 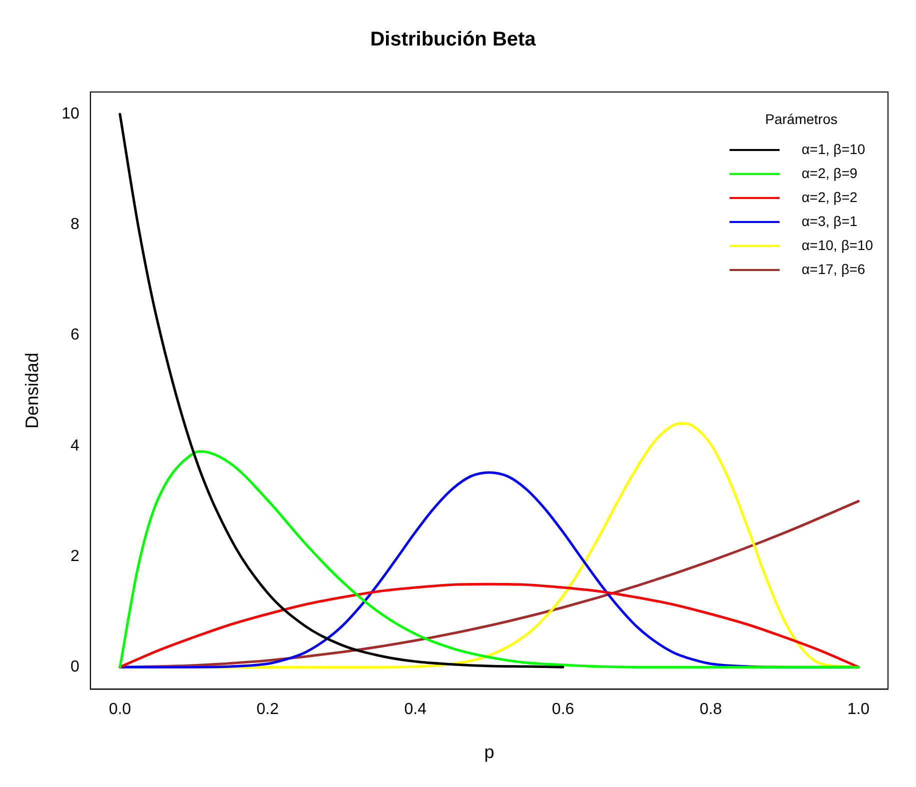 What do you see at coordinates (801, 118) in the screenshot?
I see `legend-title: Parámetros` at bounding box center [801, 118].